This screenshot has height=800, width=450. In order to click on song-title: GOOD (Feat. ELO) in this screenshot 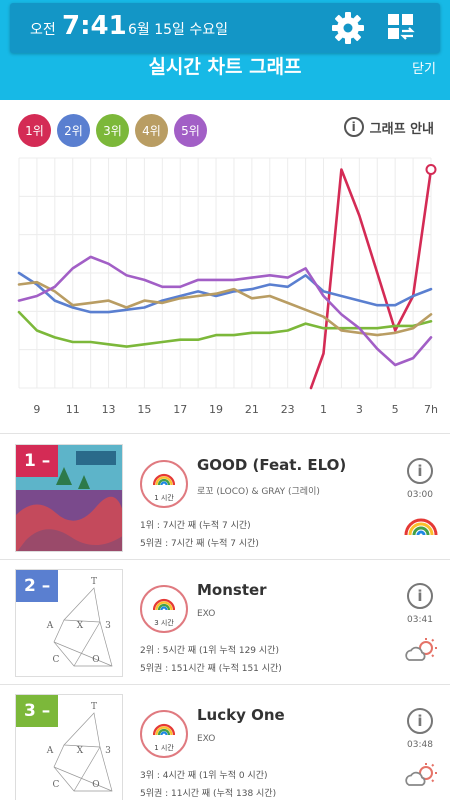, I will do `click(272, 465)`.